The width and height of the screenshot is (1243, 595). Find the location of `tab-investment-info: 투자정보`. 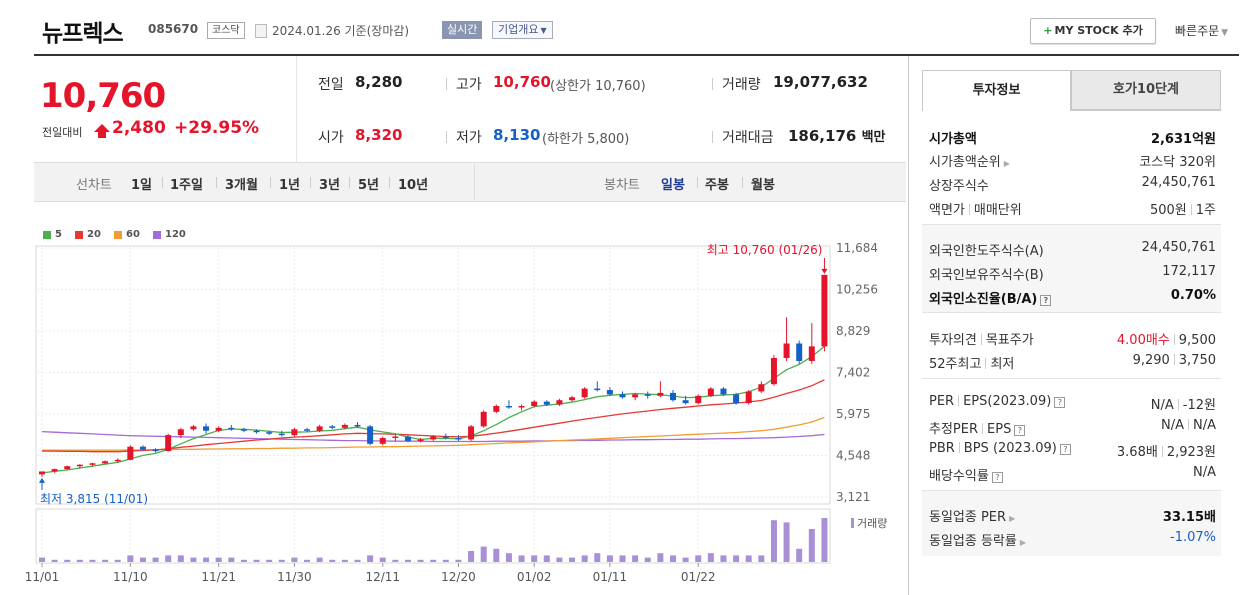

tab-investment-info: 투자정보 is located at coordinates (996, 90).